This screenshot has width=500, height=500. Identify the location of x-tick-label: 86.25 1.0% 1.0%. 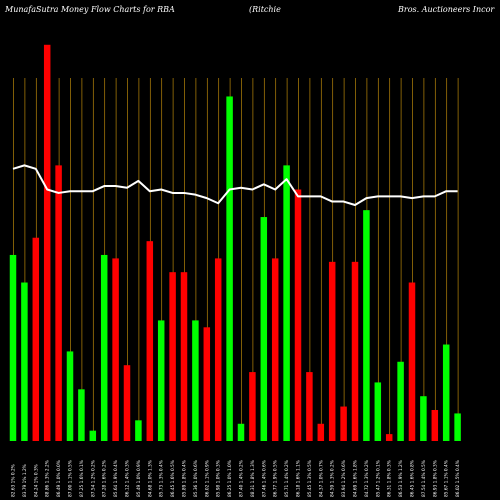
(230, 478).